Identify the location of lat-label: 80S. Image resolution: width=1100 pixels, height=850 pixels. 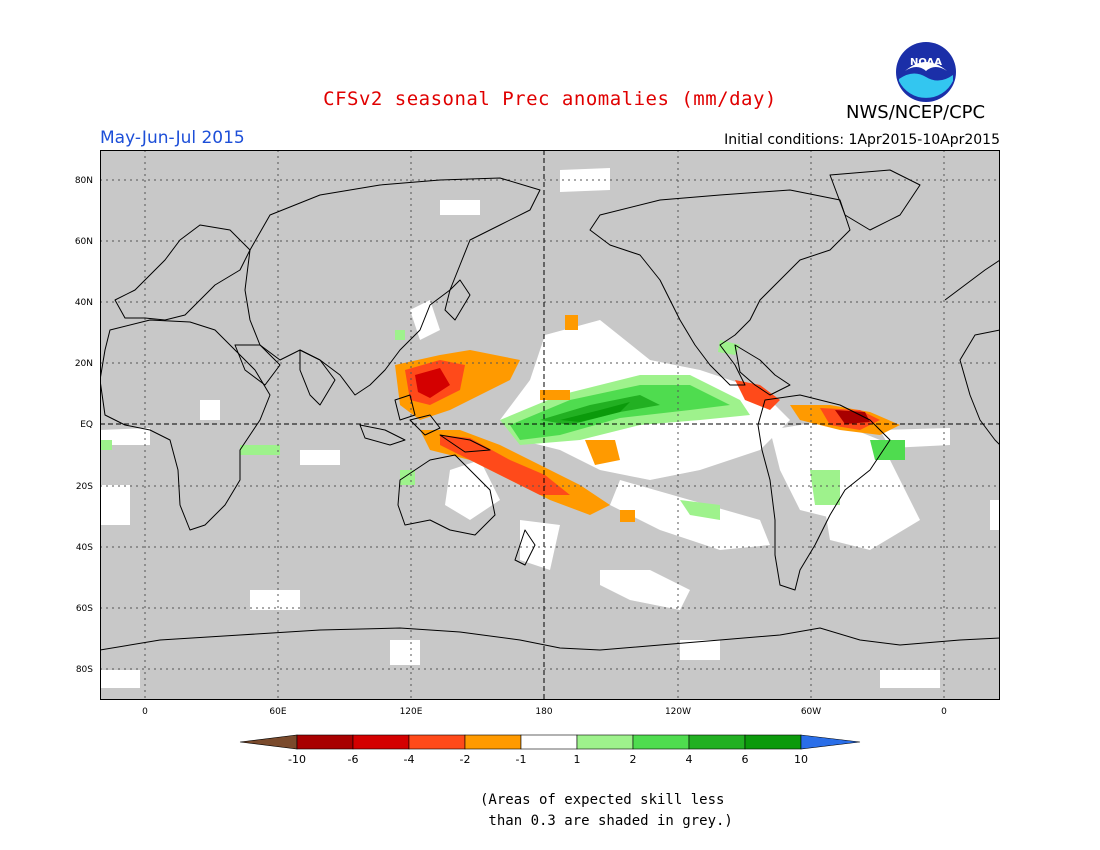
(84, 670).